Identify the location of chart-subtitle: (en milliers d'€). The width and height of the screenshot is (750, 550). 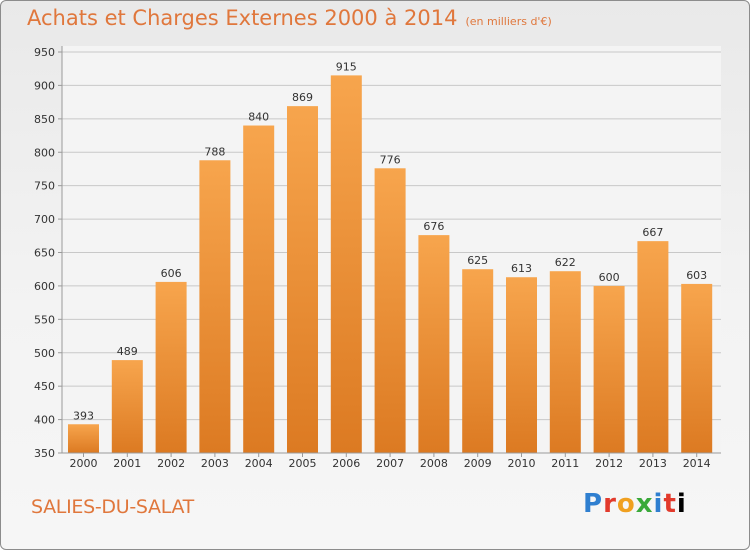
(508, 21).